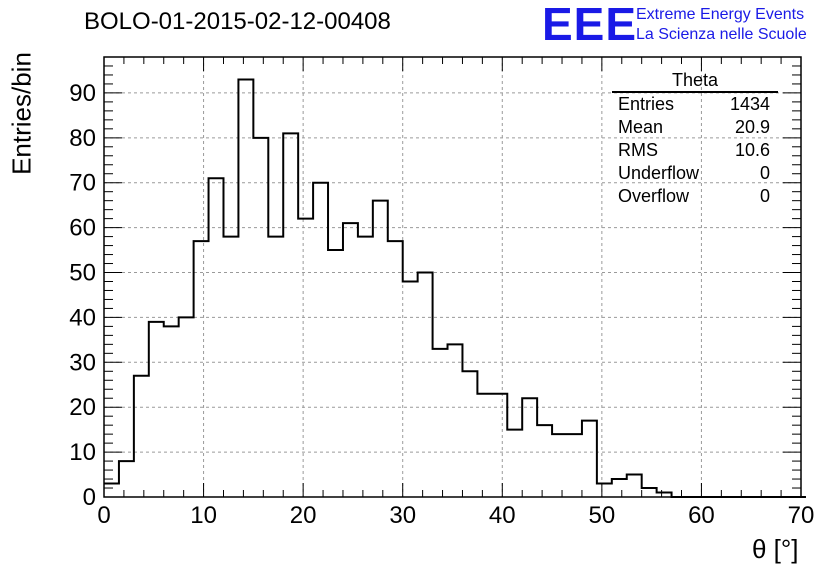 The width and height of the screenshot is (836, 572). What do you see at coordinates (695, 196) in the screenshot?
I see `stats-row-overflow: Overflow 0` at bounding box center [695, 196].